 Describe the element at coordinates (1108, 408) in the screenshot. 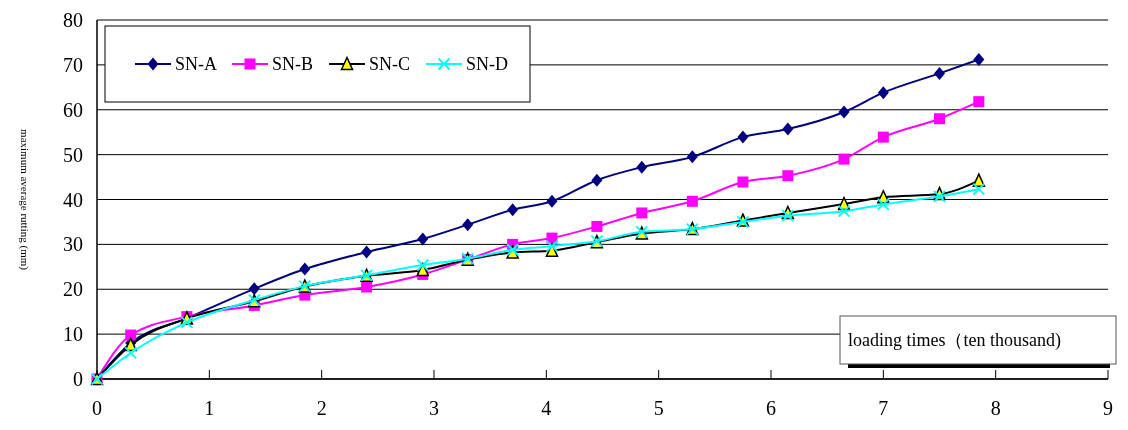

I see `x-tick-label: 9` at that location.